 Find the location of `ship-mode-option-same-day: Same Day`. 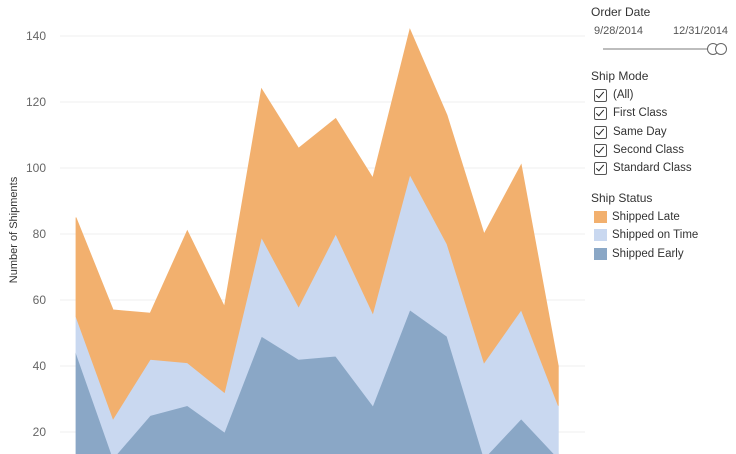

ship-mode-option-same-day: Same Day is located at coordinates (630, 132).